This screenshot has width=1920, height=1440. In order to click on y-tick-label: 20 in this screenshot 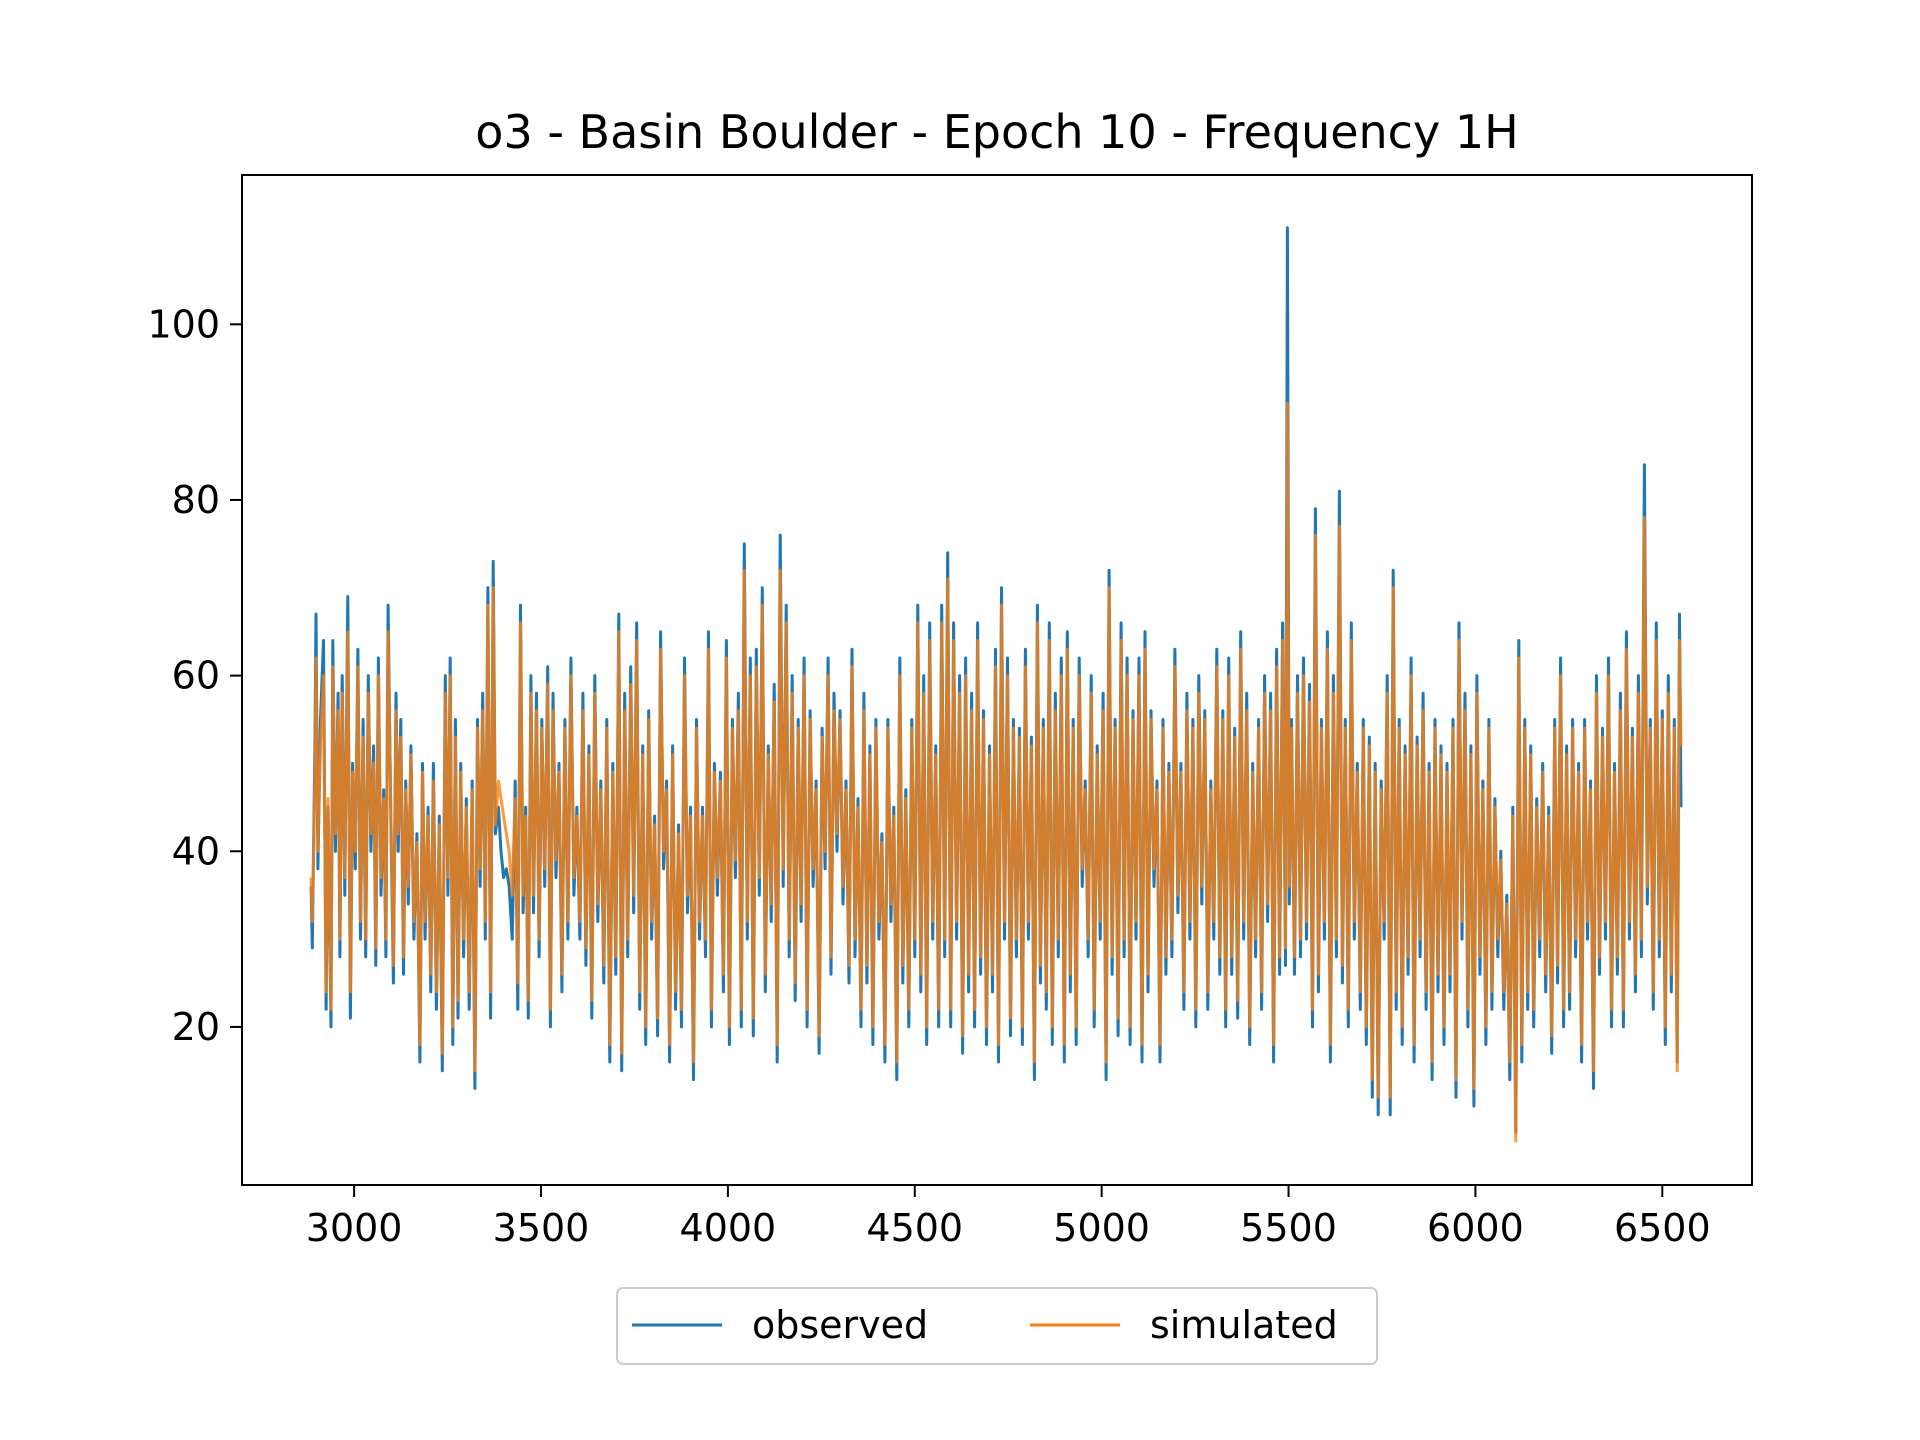, I will do `click(196, 1027)`.